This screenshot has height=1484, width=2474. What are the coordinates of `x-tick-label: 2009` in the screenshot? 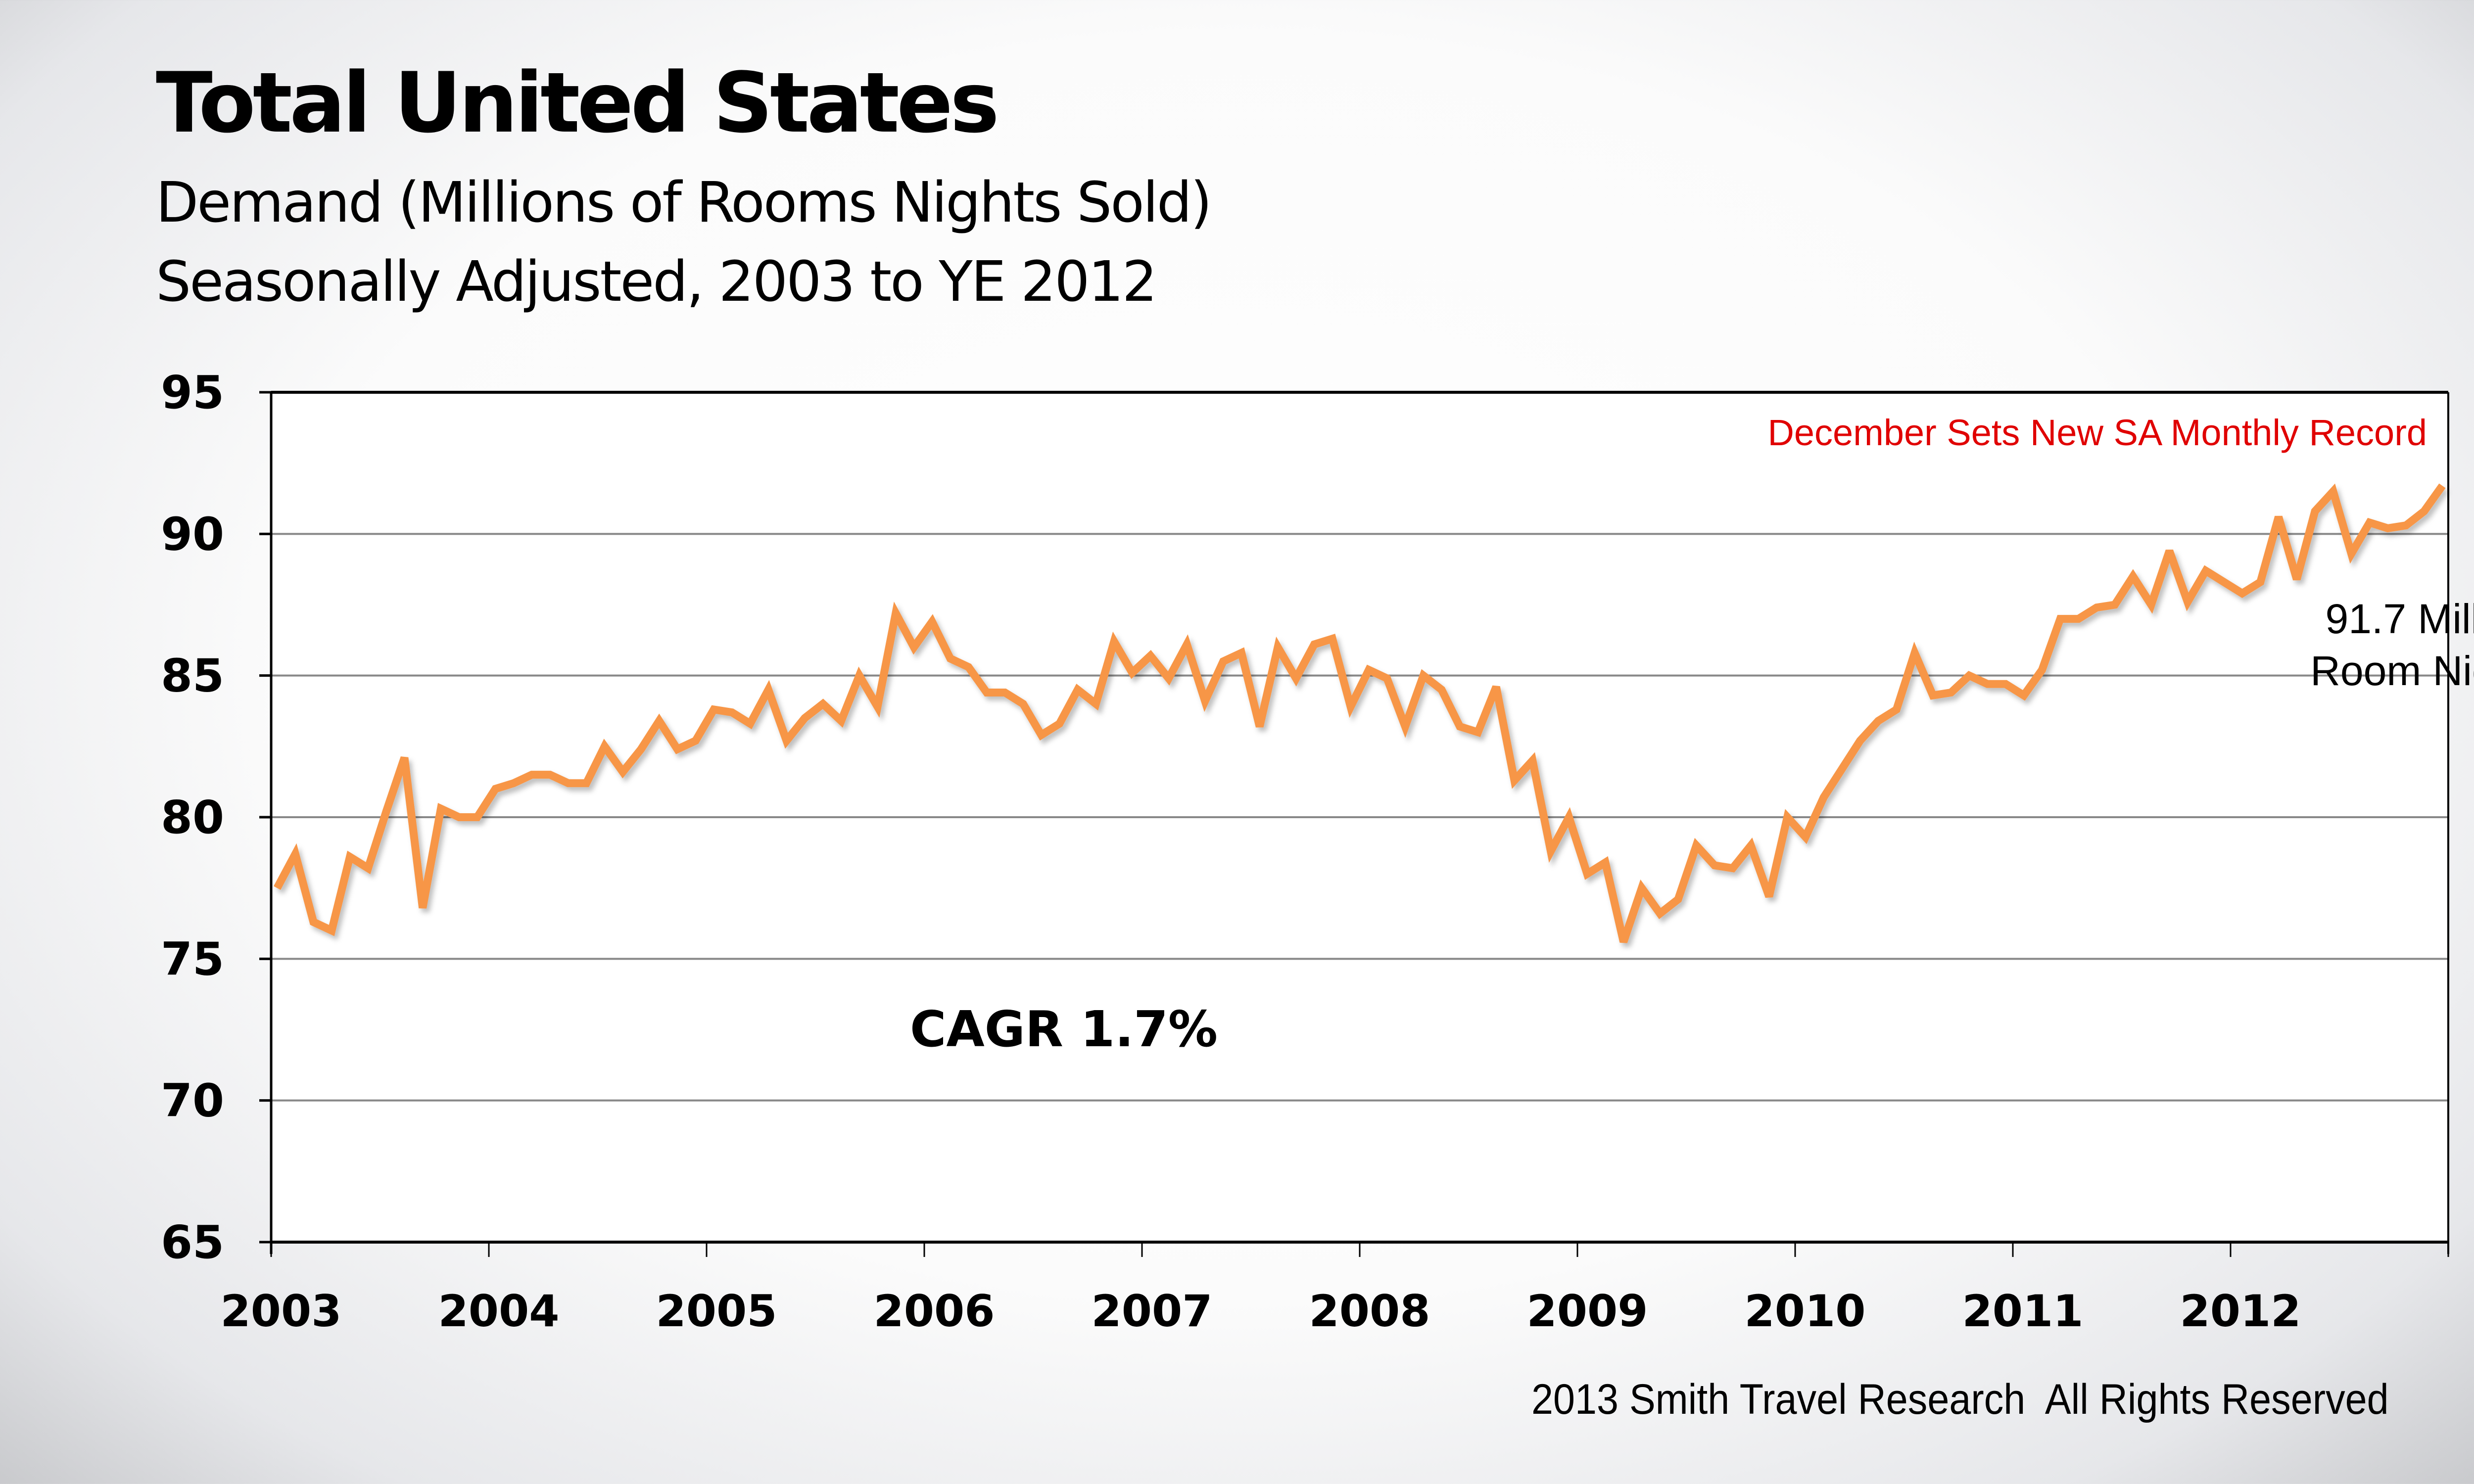 It's located at (1588, 1311).